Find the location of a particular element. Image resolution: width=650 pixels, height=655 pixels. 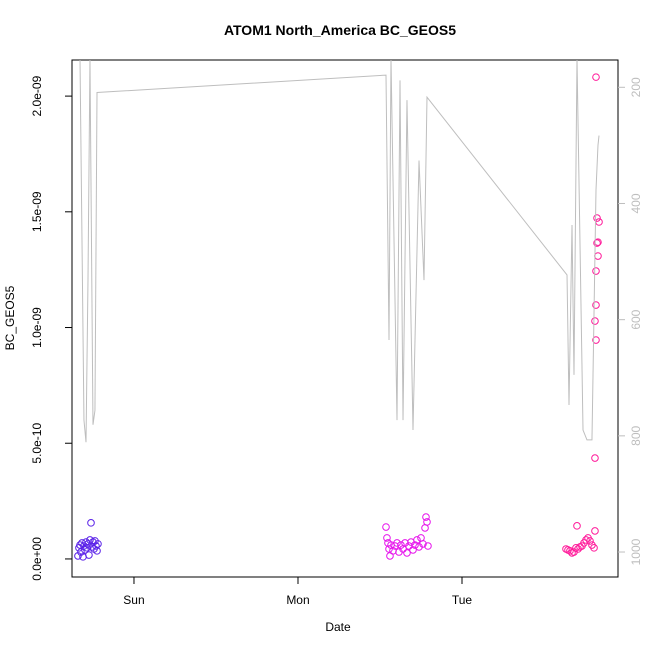

y2-tick-label: 200 is located at coordinates (636, 87).